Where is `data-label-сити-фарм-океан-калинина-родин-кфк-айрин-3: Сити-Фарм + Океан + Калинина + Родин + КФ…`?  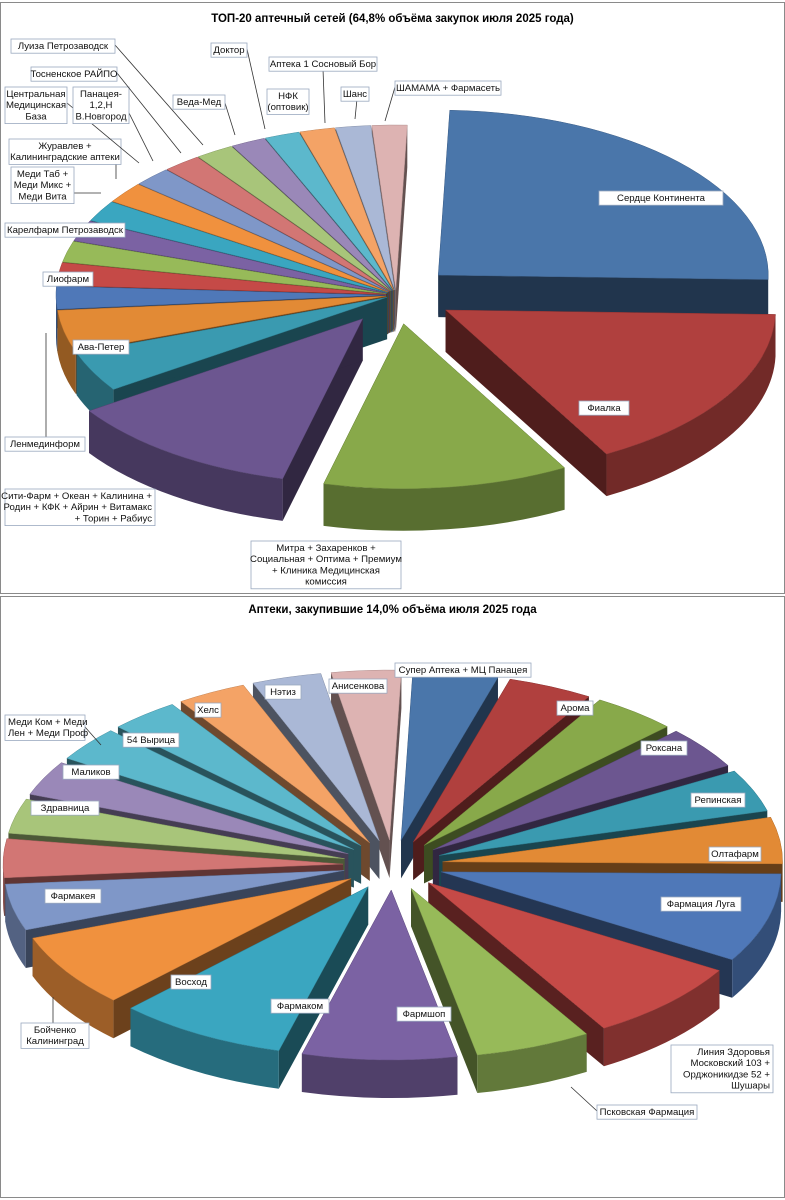
data-label-сити-фарм-океан-калинина-родин-кфк-айрин-3: Сити-Фарм + Океан + Калинина + Родин + КФ… is located at coordinates (78, 507).